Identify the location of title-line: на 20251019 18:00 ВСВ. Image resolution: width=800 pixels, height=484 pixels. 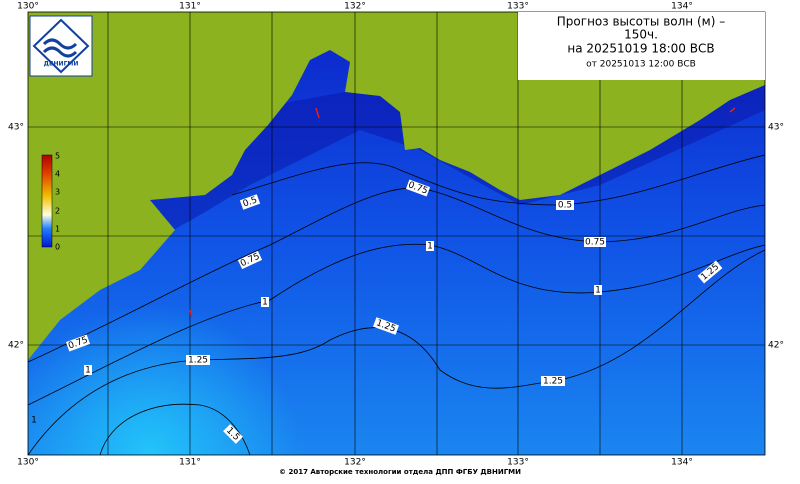
(640, 49).